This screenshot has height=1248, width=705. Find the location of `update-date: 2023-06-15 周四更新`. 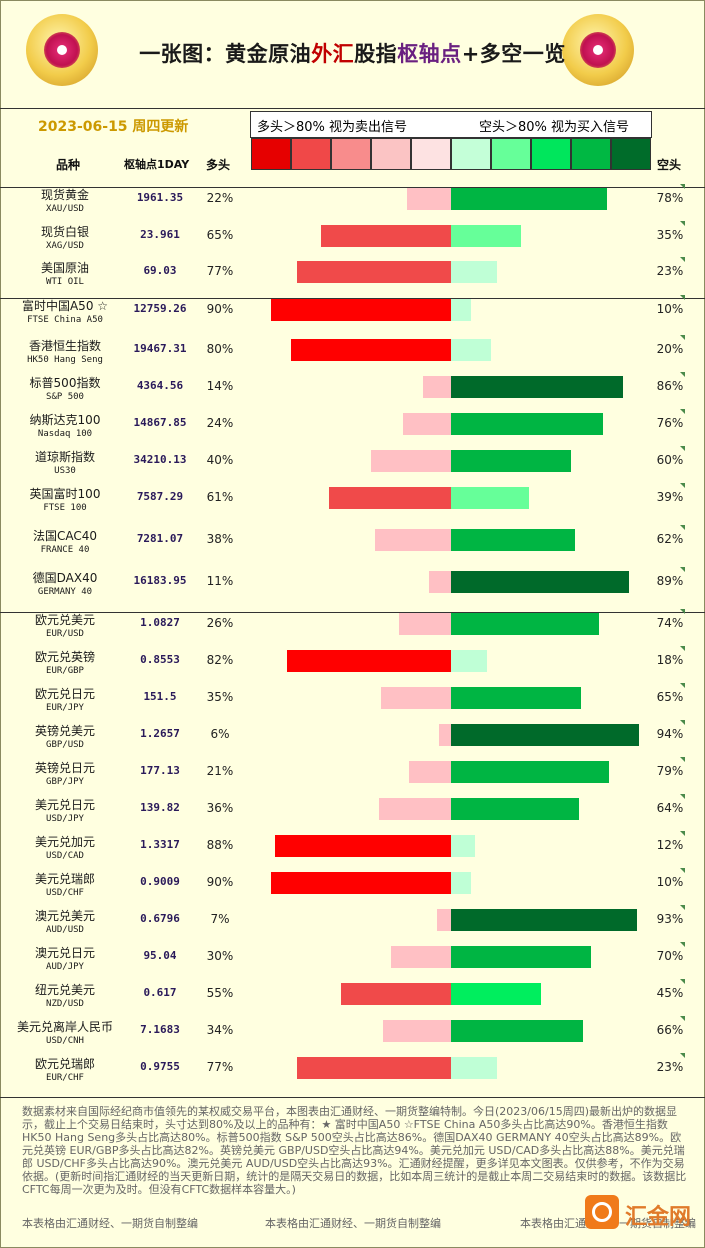

update-date: 2023-06-15 周四更新 is located at coordinates (113, 127).